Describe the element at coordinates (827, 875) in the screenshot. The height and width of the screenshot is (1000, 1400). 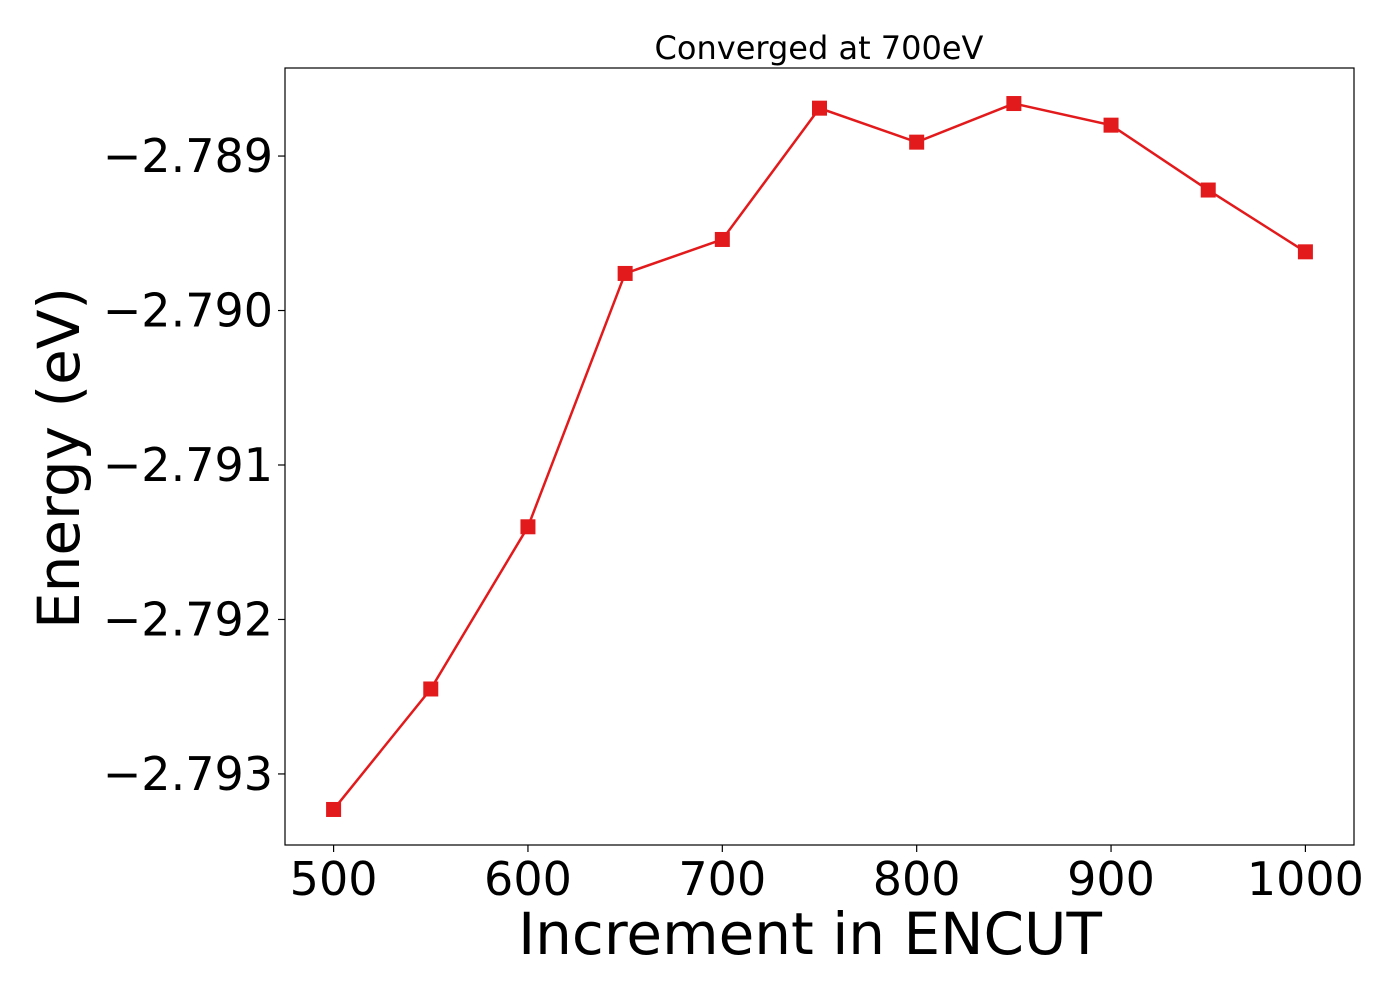
I see `x-axis: 500 600 700 800 900 1000` at that location.